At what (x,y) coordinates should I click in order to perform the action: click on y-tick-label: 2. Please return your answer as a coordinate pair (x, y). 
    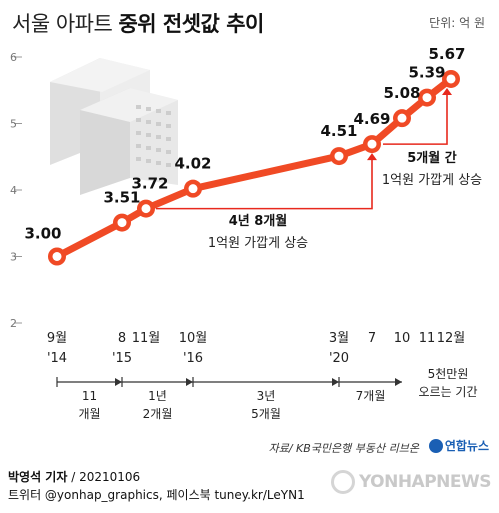
    Looking at the image, I should click on (13, 323).